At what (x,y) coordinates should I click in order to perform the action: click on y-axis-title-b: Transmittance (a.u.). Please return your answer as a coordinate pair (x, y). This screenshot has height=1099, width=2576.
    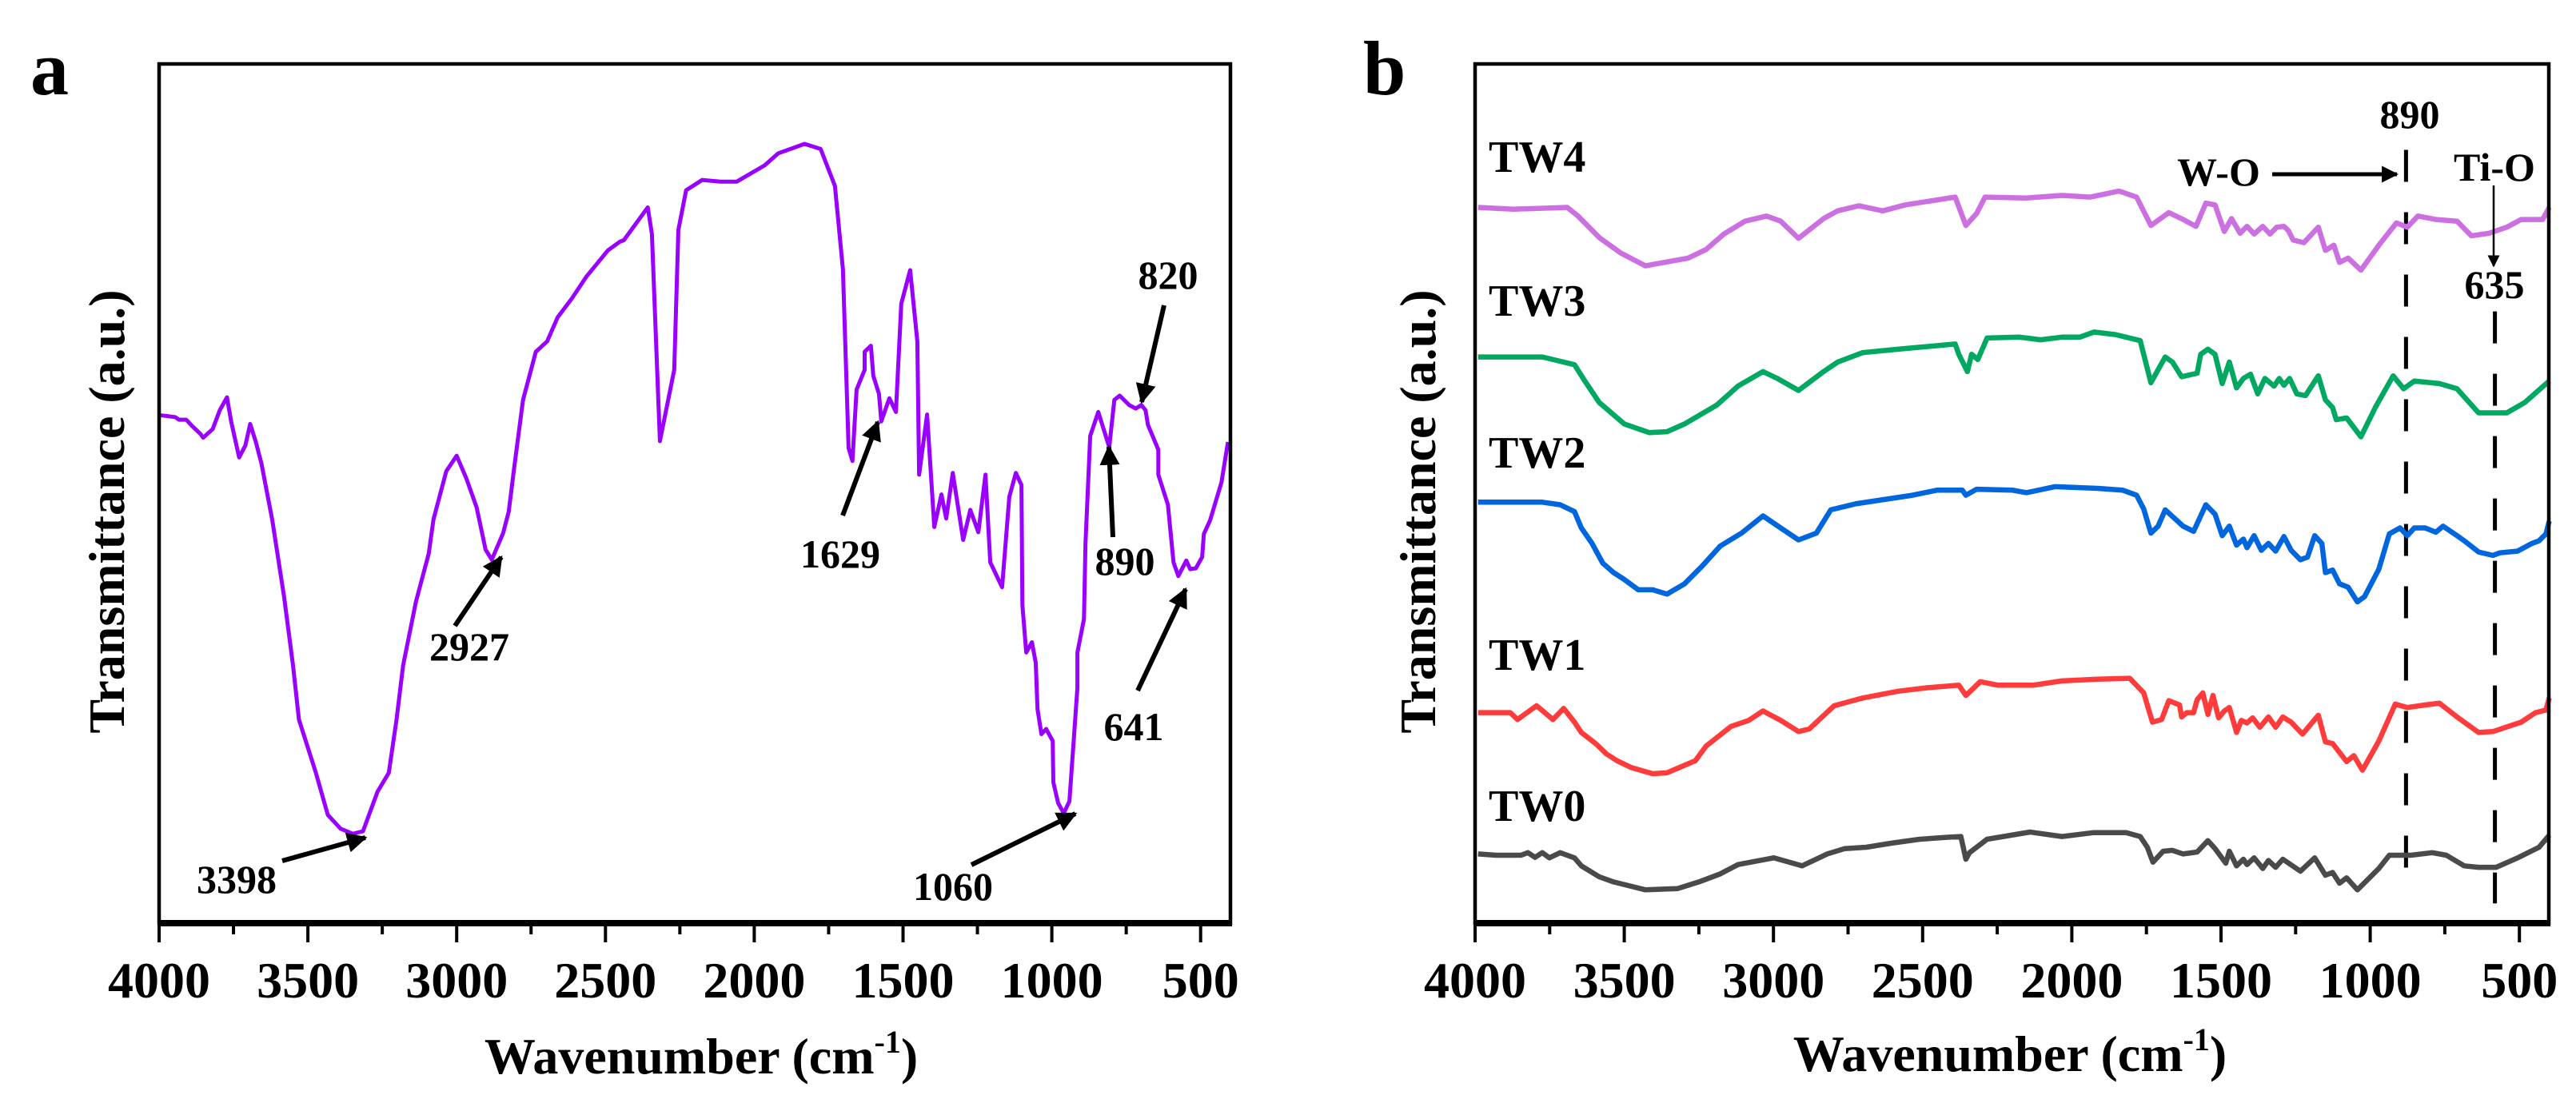
    Looking at the image, I should click on (1418, 511).